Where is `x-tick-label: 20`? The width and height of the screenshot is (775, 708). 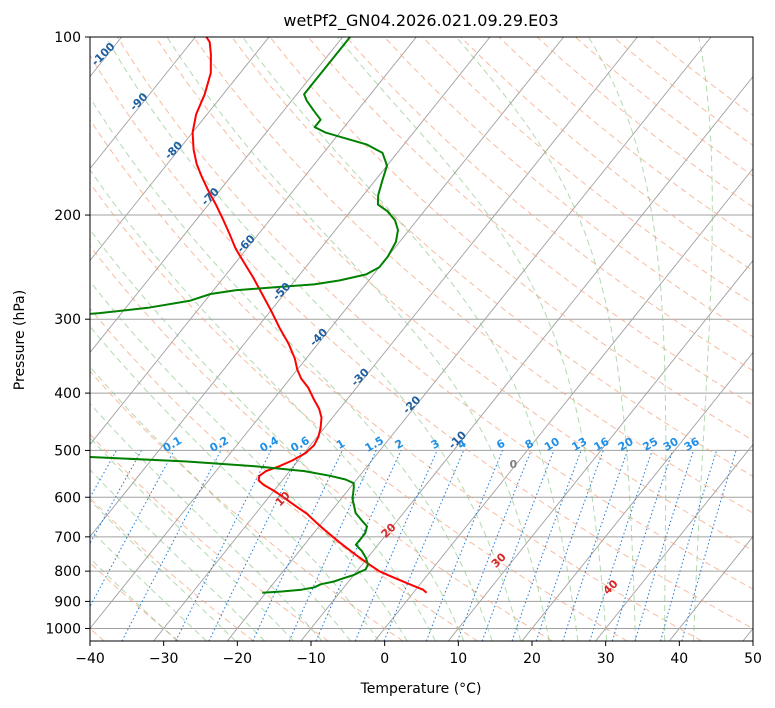
x-tick-label: 20 is located at coordinates (532, 659).